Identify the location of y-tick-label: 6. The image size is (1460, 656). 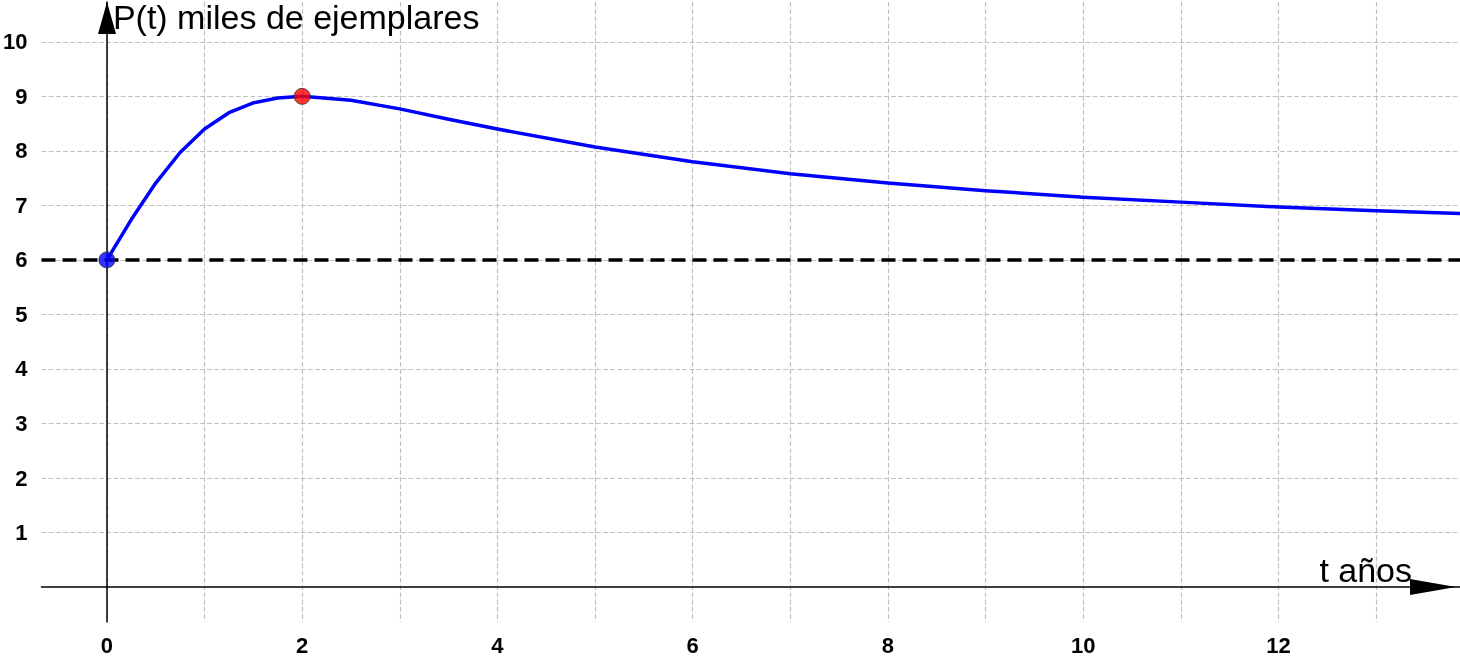
(21, 260).